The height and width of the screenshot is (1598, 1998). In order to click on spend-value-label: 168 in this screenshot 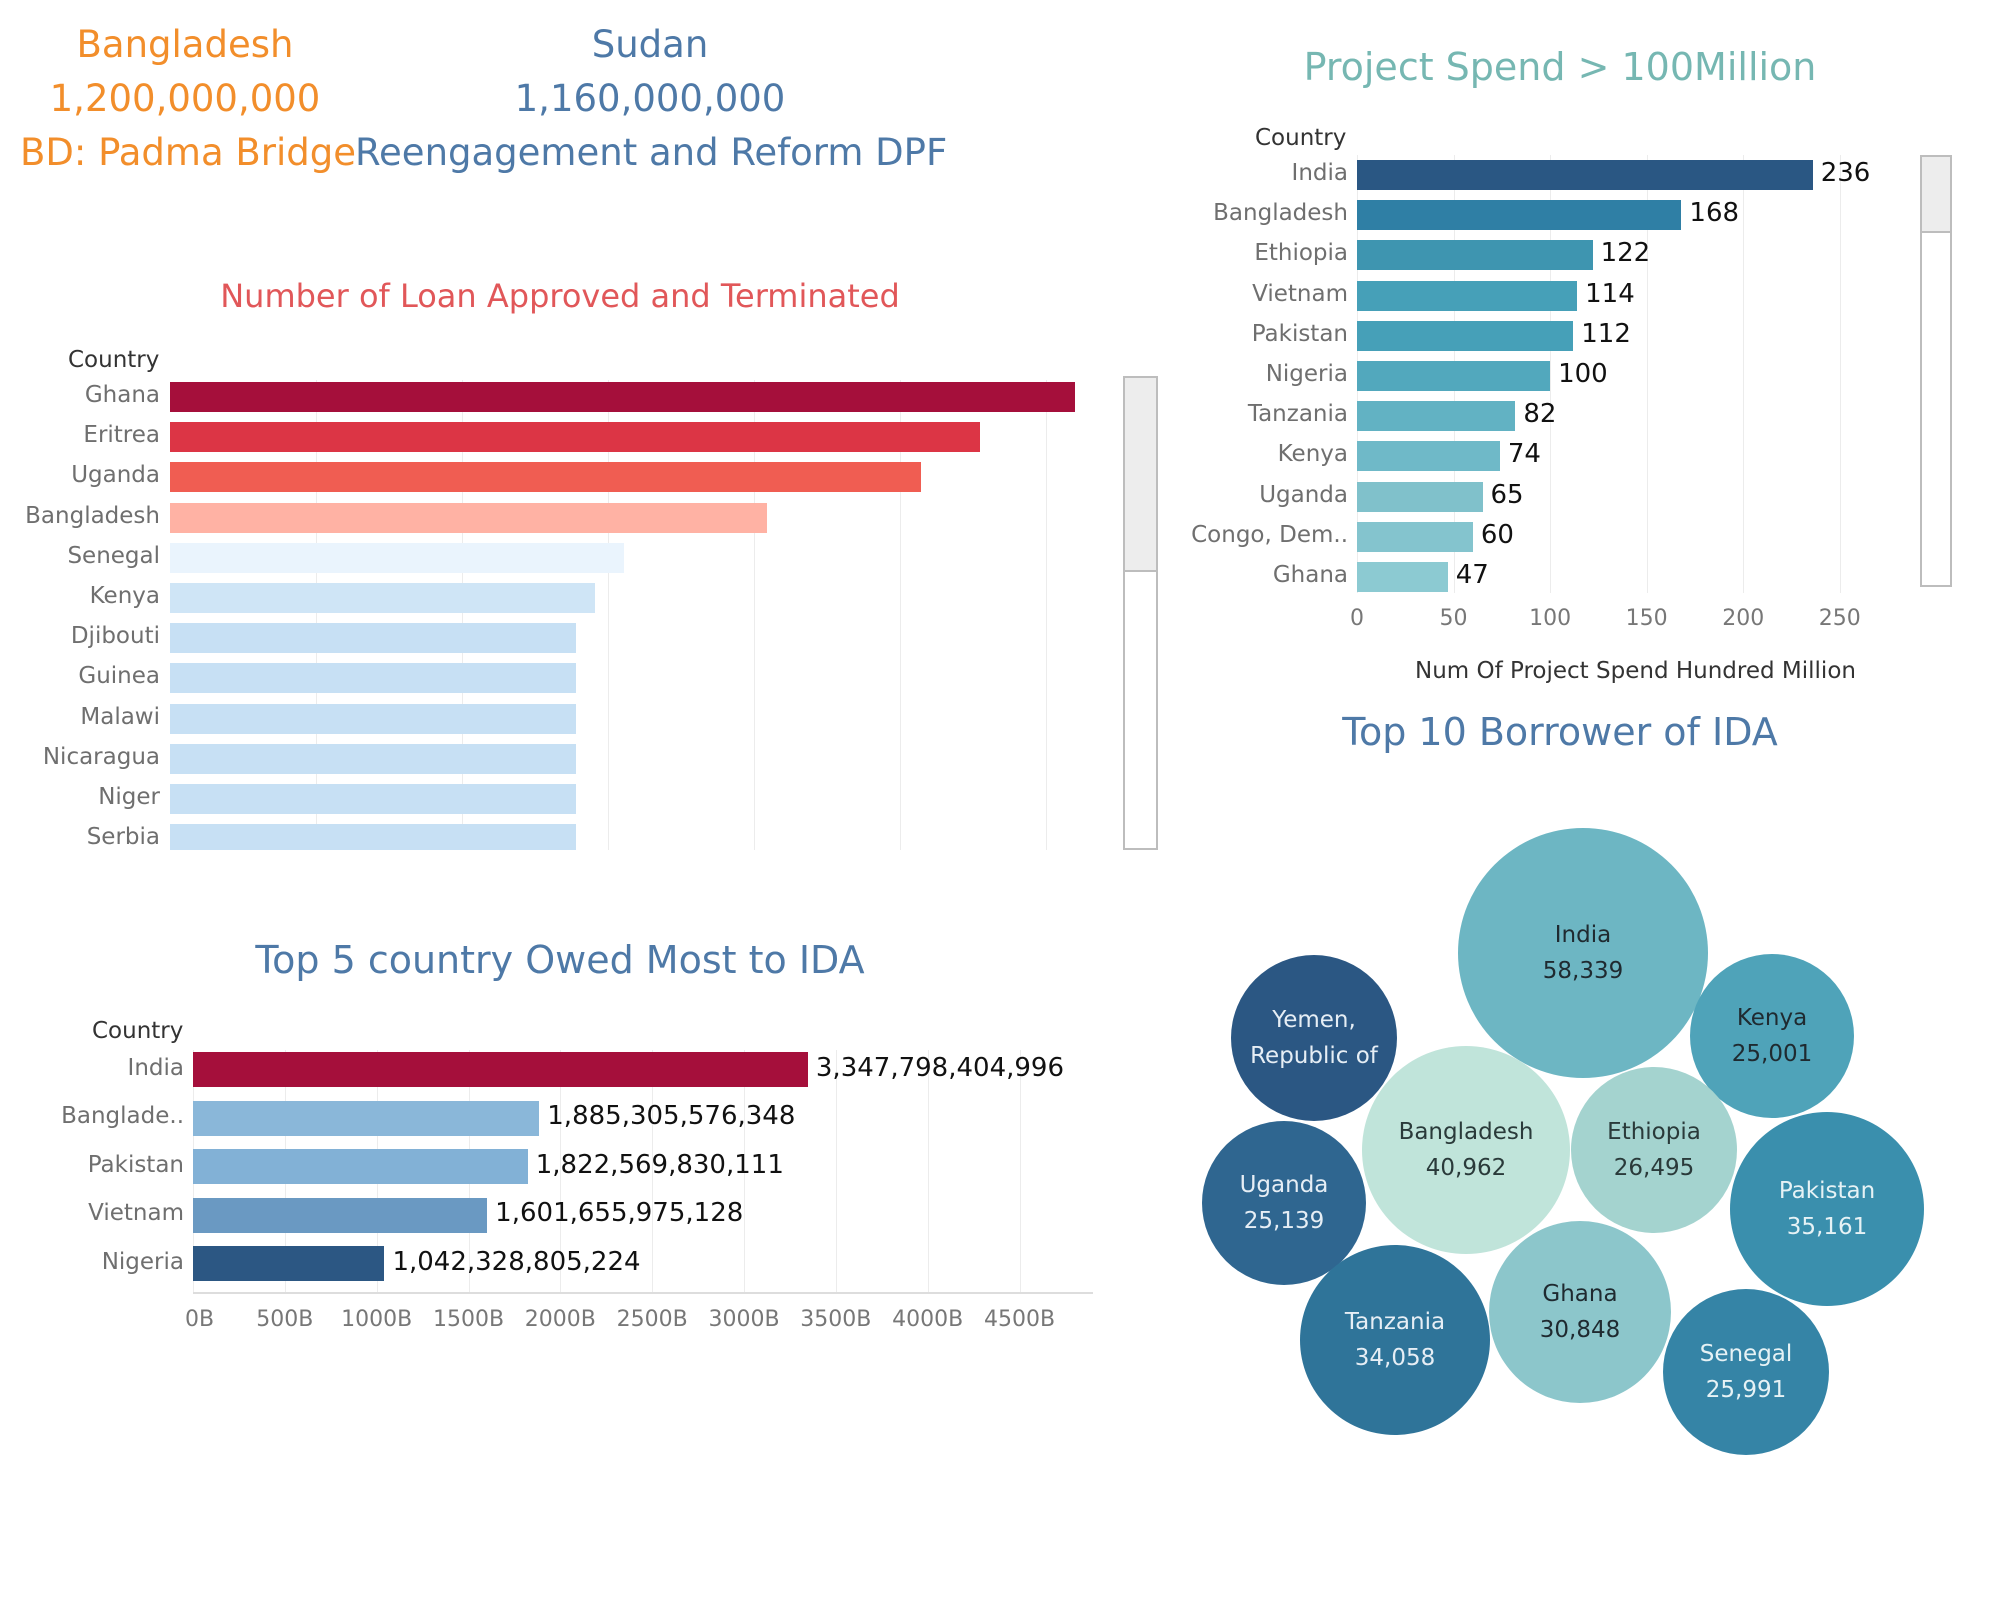, I will do `click(1714, 213)`.